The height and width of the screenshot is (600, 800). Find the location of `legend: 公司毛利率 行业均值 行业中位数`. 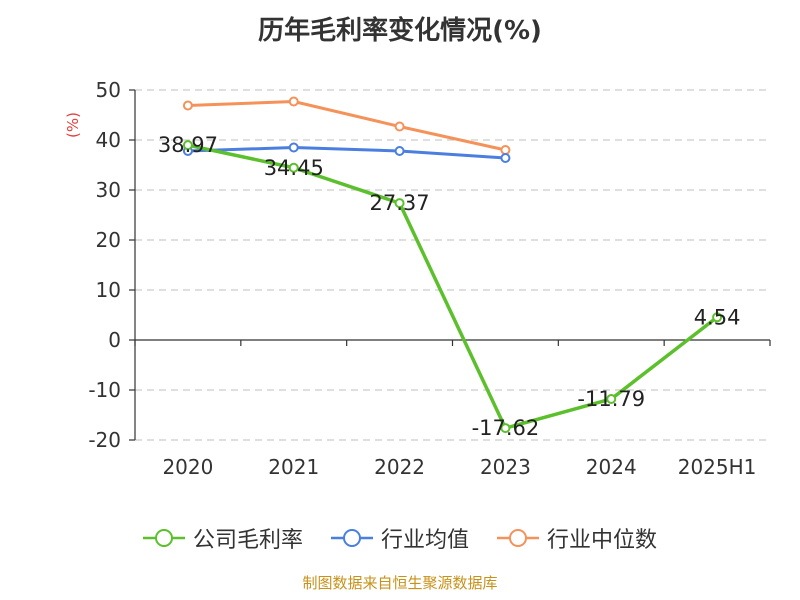

legend: 公司毛利率 行业均值 行业中位数 is located at coordinates (400, 538).